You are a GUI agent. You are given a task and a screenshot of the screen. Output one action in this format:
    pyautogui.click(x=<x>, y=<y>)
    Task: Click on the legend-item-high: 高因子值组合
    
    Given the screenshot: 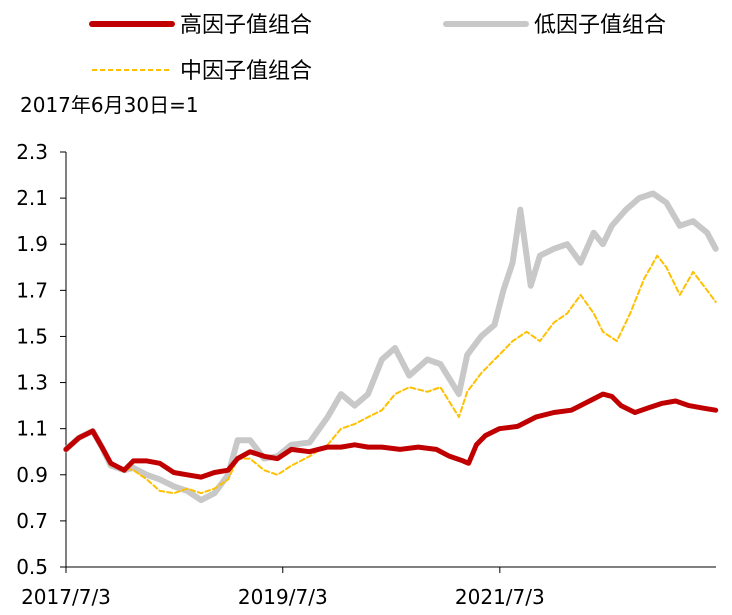 What is the action you would take?
    pyautogui.click(x=200, y=25)
    